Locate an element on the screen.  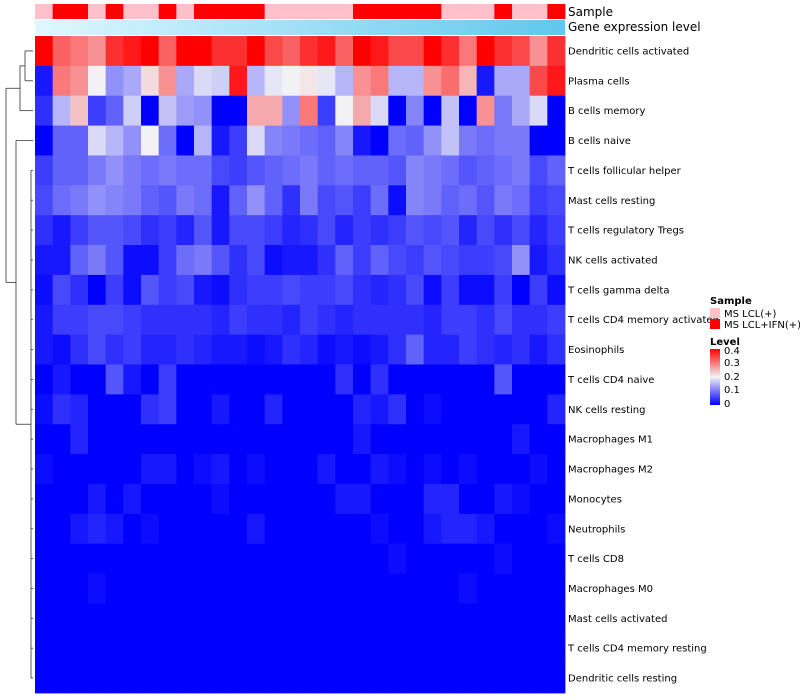
row-label: NK cells resting is located at coordinates (606, 410).